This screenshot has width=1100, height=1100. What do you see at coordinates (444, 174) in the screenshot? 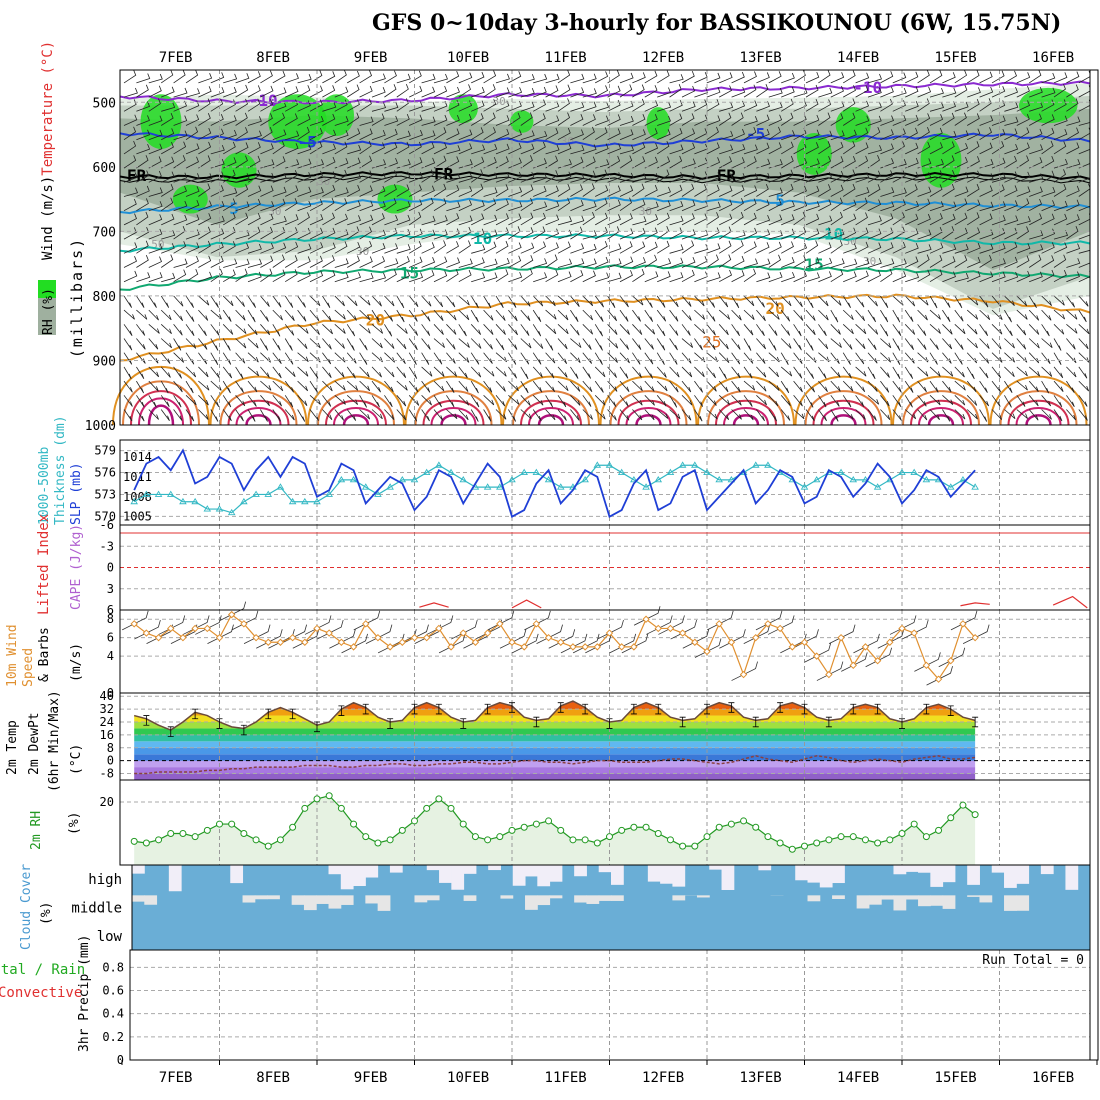
I see `isotherm-label: FR` at bounding box center [444, 174].